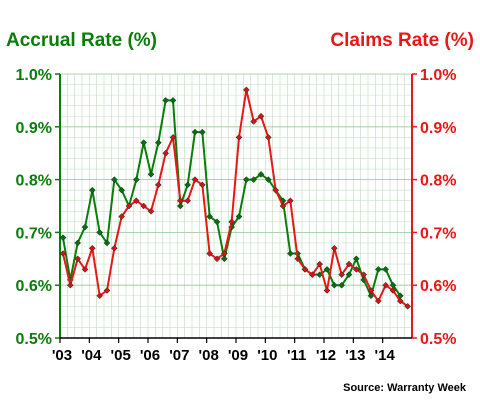  What do you see at coordinates (438, 75) in the screenshot?
I see `right-tick-label: 1.0%` at bounding box center [438, 75].